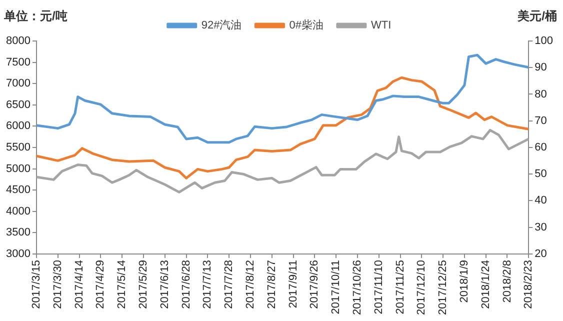 This screenshot has width=563, height=321. I want to click on y2-tick-label: 70, so click(540, 120).